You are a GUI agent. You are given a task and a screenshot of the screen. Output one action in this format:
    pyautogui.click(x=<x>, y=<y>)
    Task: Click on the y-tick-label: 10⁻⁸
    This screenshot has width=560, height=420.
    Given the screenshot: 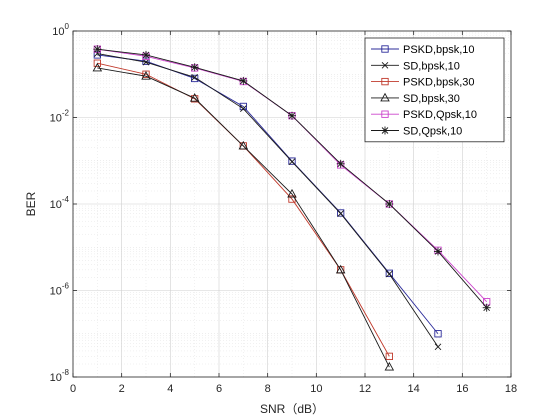 What is the action you would take?
    pyautogui.click(x=60, y=376)
    